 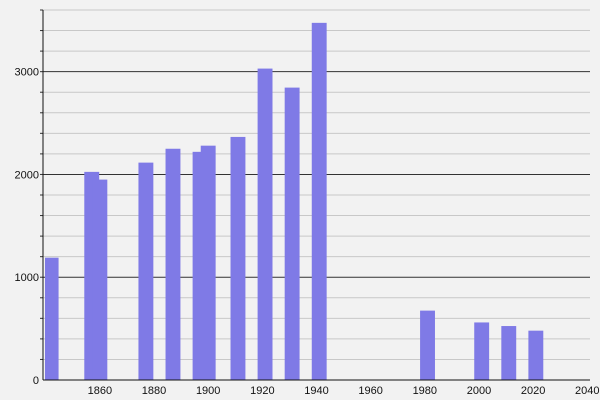 What do you see at coordinates (27, 73) in the screenshot?
I see `y-tick-label: 3000` at bounding box center [27, 73].